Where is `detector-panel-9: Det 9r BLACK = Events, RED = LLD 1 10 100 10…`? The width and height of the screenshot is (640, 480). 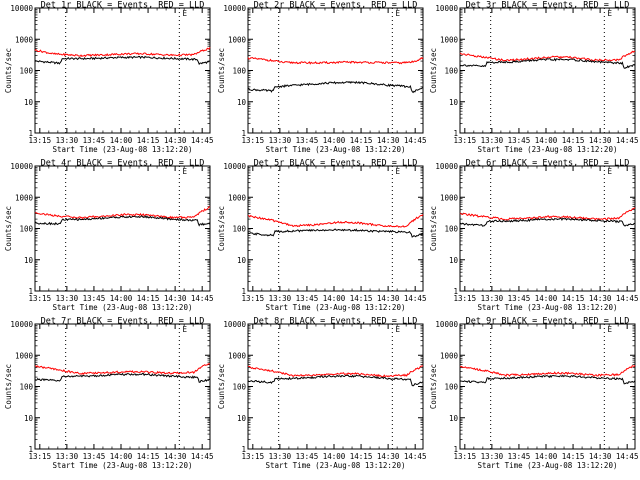
detector-panel-9: Det 9r BLACK = Events, RED = LLD 1 10 100 10… is located at coordinates (533, 394).